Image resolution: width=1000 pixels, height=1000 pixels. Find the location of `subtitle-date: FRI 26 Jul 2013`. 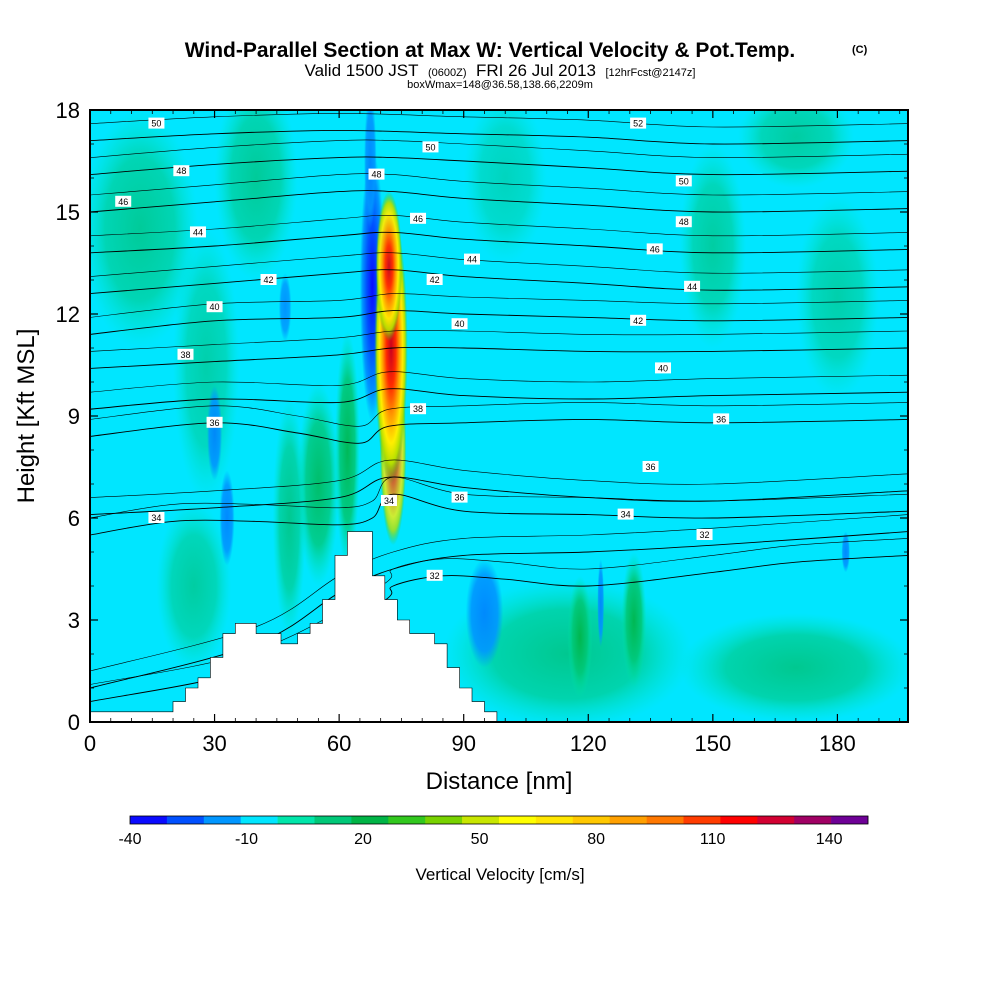

subtitle-date: FRI 26 Jul 2013 is located at coordinates (536, 70).